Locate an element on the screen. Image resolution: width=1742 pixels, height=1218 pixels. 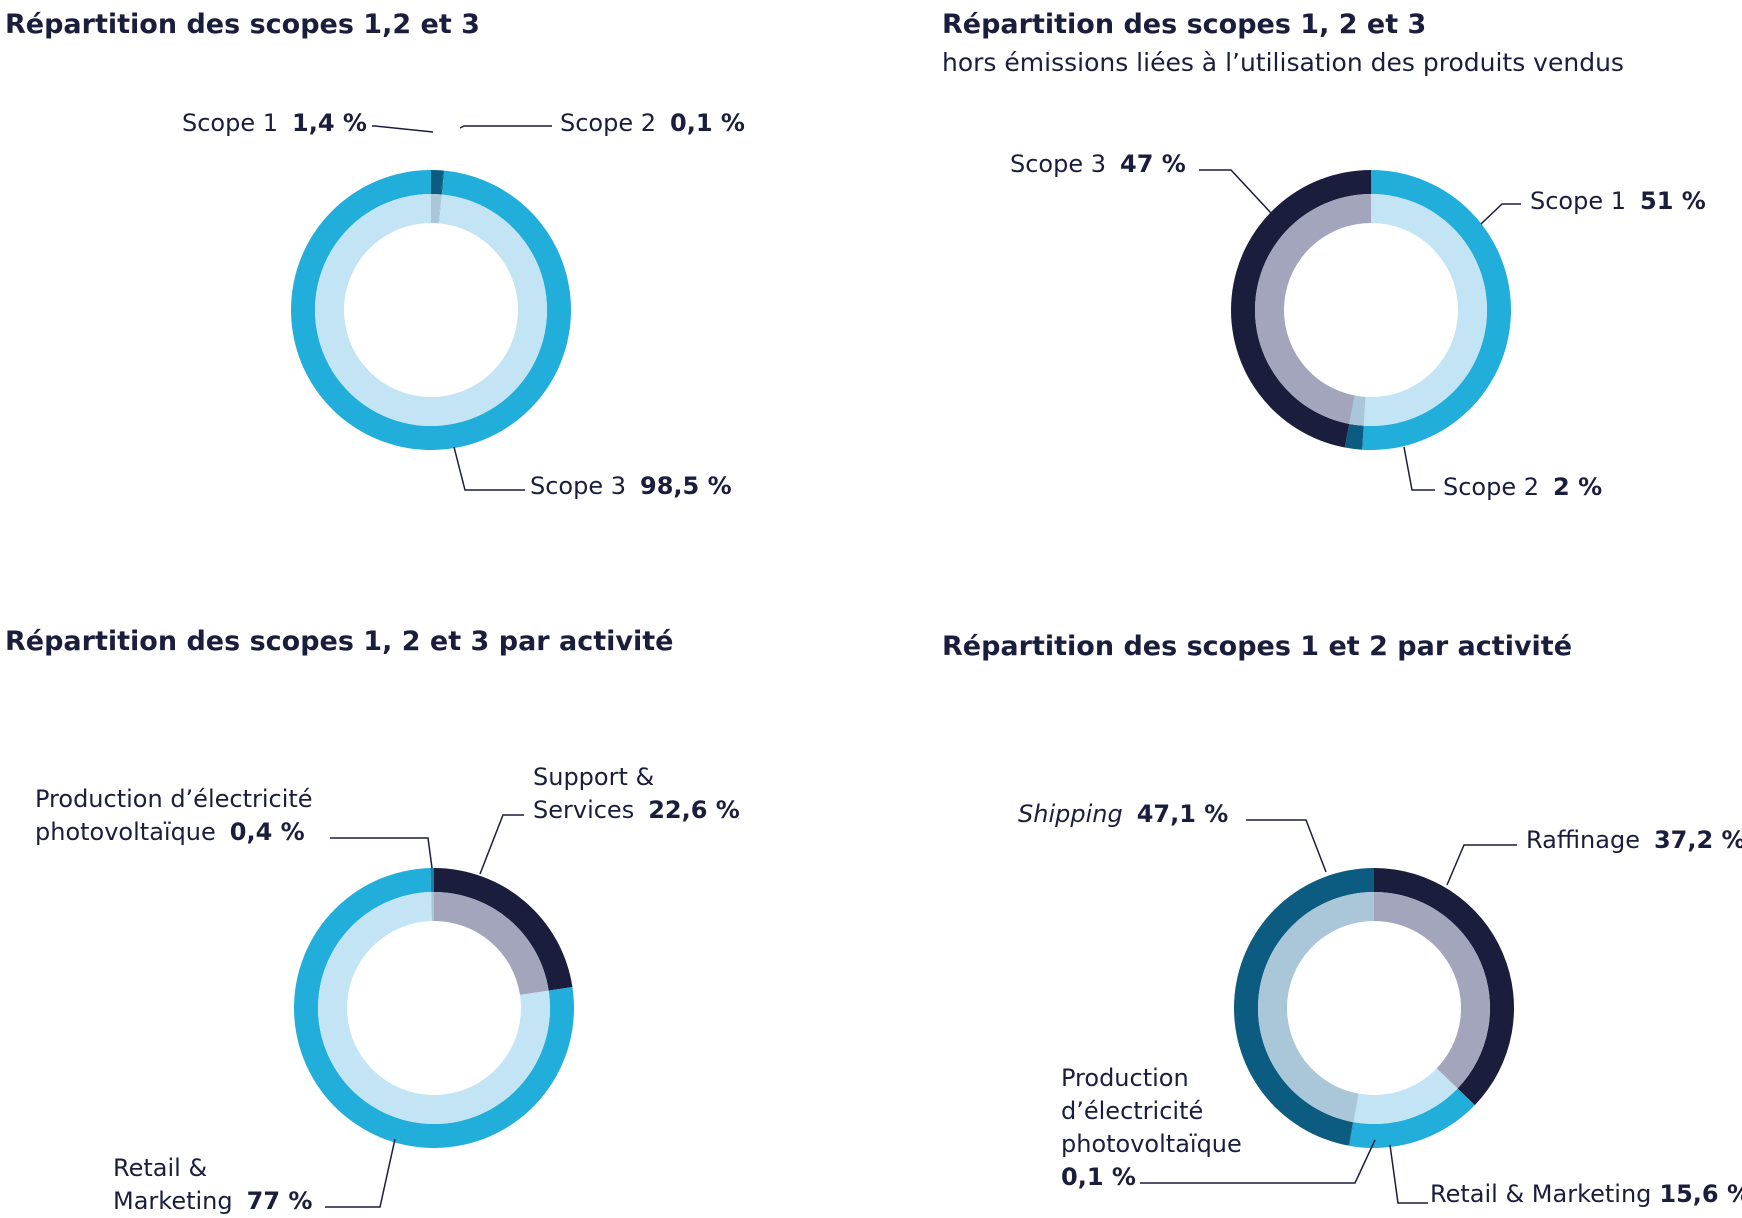
chart-3-label-retail-marketing: Retail & Marketing 77 % is located at coordinates (212, 1184).